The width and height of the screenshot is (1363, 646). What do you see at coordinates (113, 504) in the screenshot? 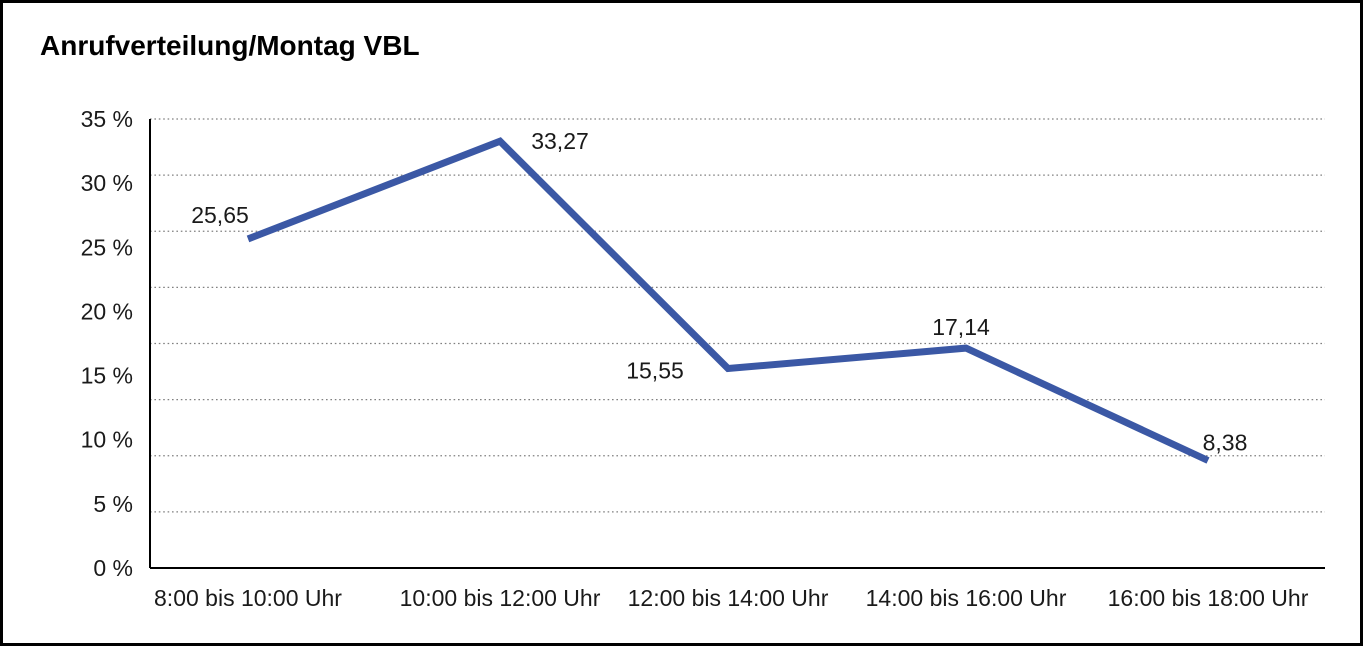
I see `y-tick-label: 5 %` at bounding box center [113, 504].